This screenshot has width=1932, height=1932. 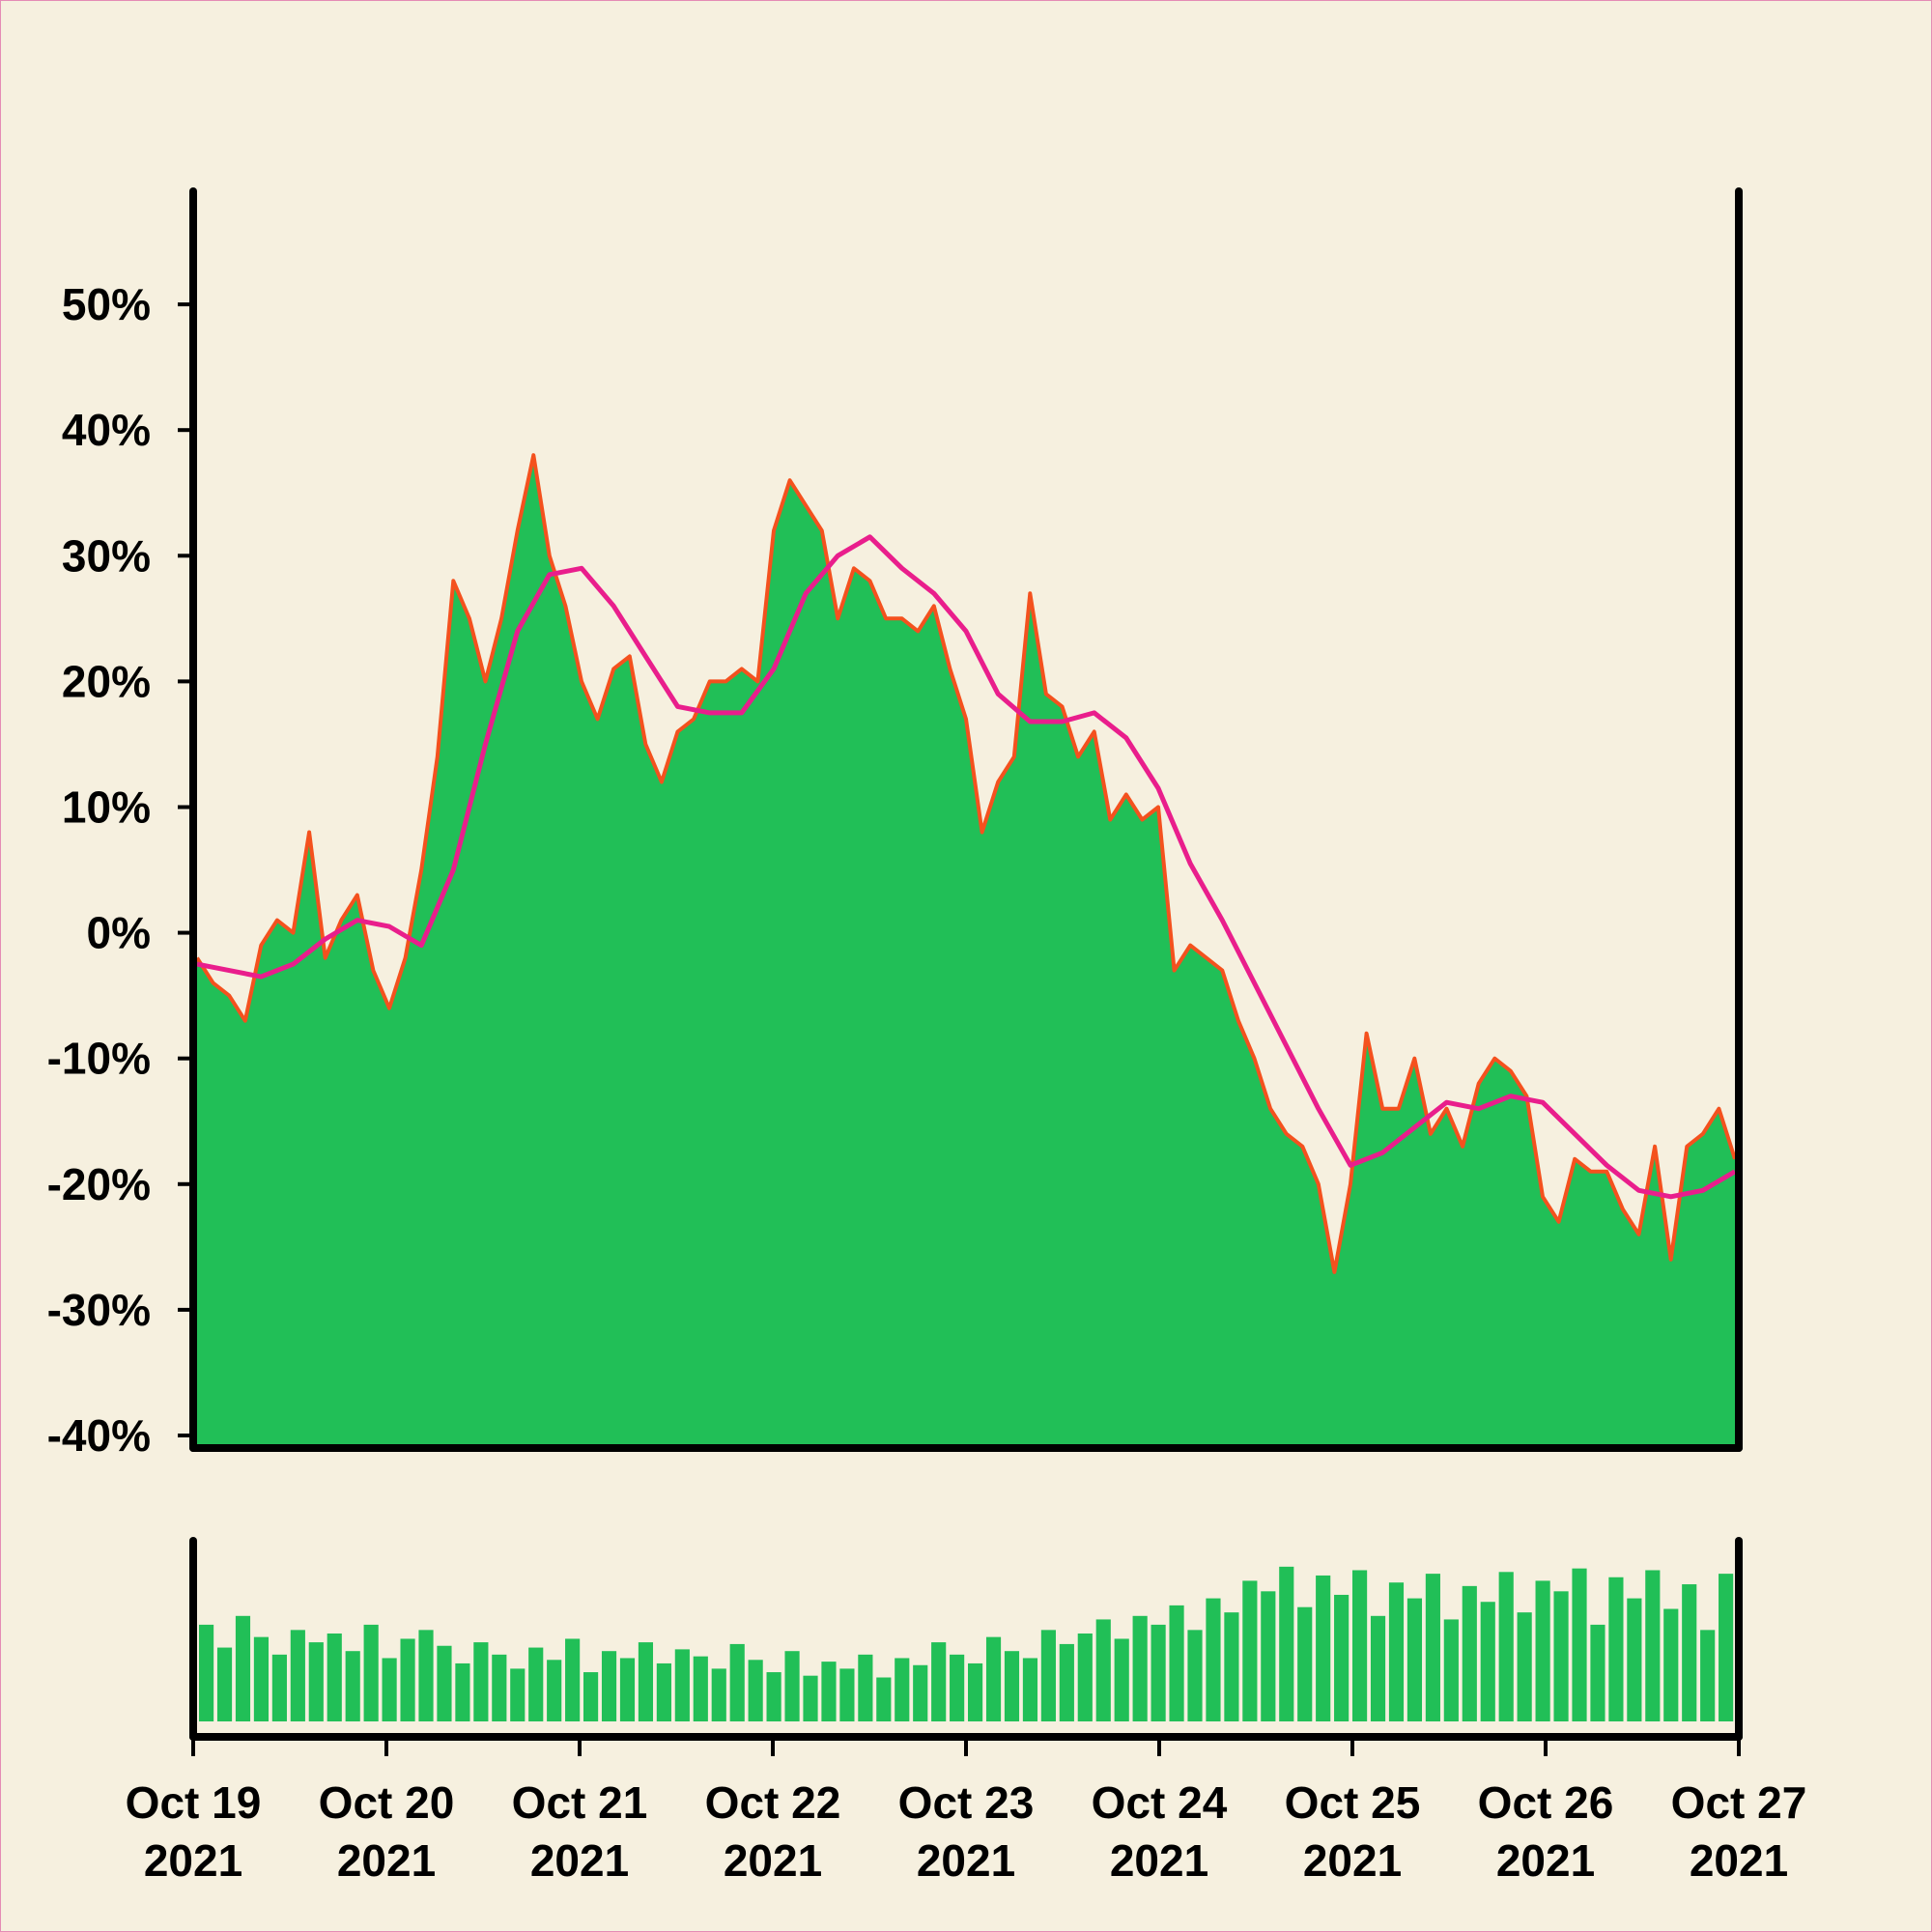 What do you see at coordinates (1739, 1802) in the screenshot?
I see `x-tick-label: Oct 27` at bounding box center [1739, 1802].